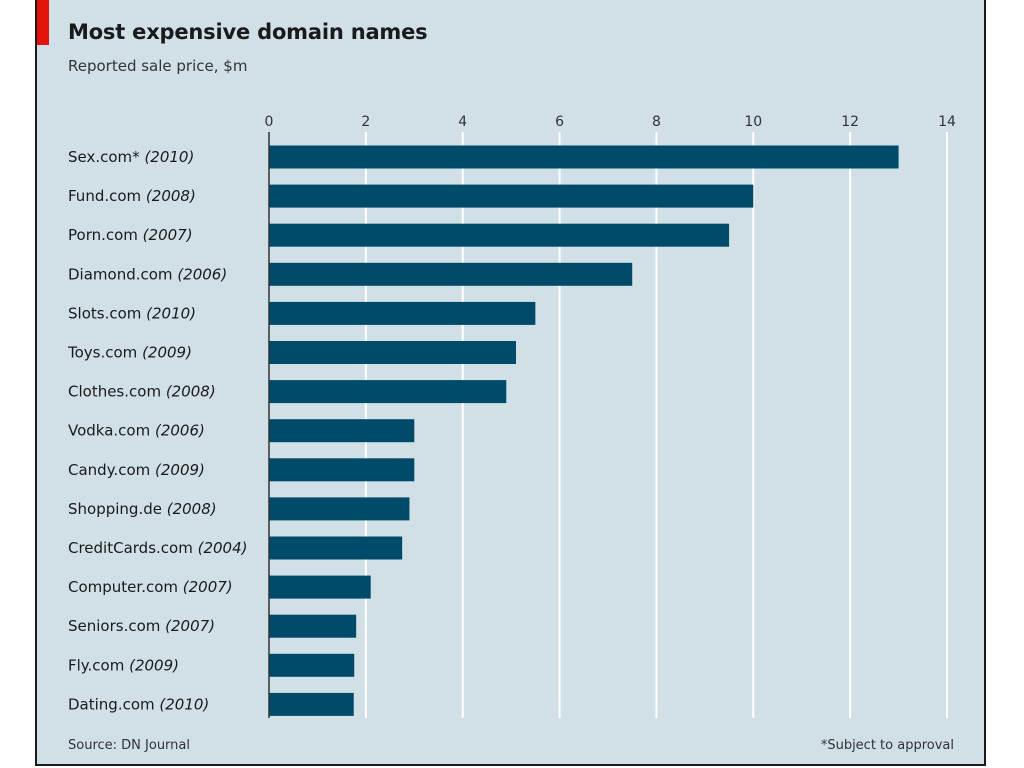  What do you see at coordinates (125, 587) in the screenshot?
I see `category-name: Computer.com` at bounding box center [125, 587].